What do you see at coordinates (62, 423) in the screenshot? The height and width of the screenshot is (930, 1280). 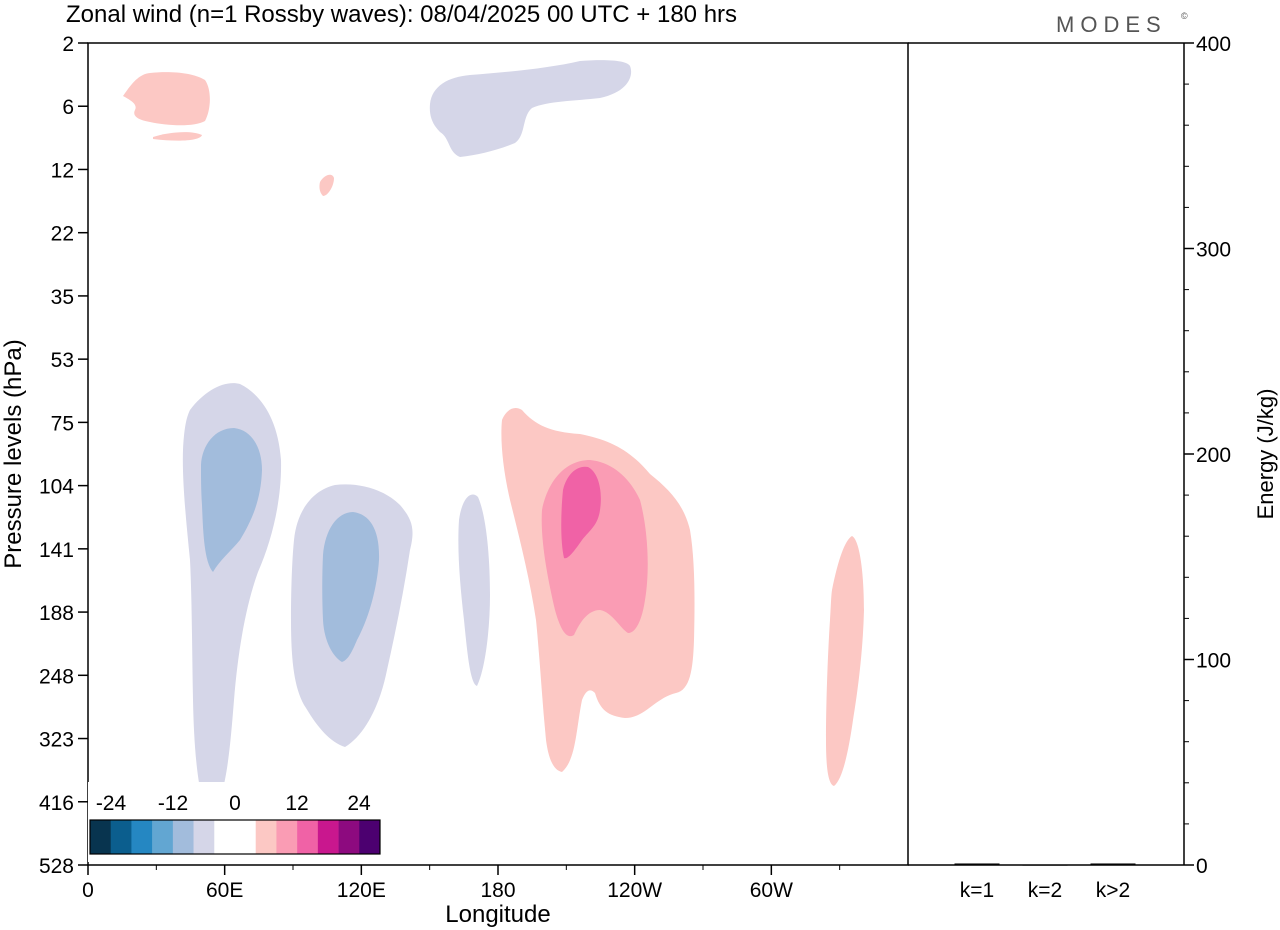 I see `y-tick-label: 75` at bounding box center [62, 423].